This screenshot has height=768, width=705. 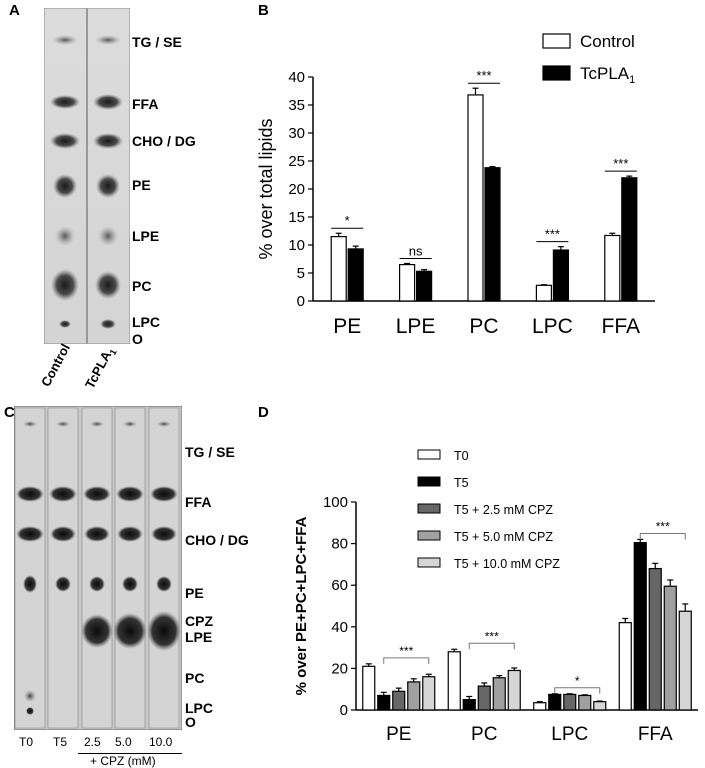 I want to click on lane-label-c: 5.0, so click(x=123, y=742).